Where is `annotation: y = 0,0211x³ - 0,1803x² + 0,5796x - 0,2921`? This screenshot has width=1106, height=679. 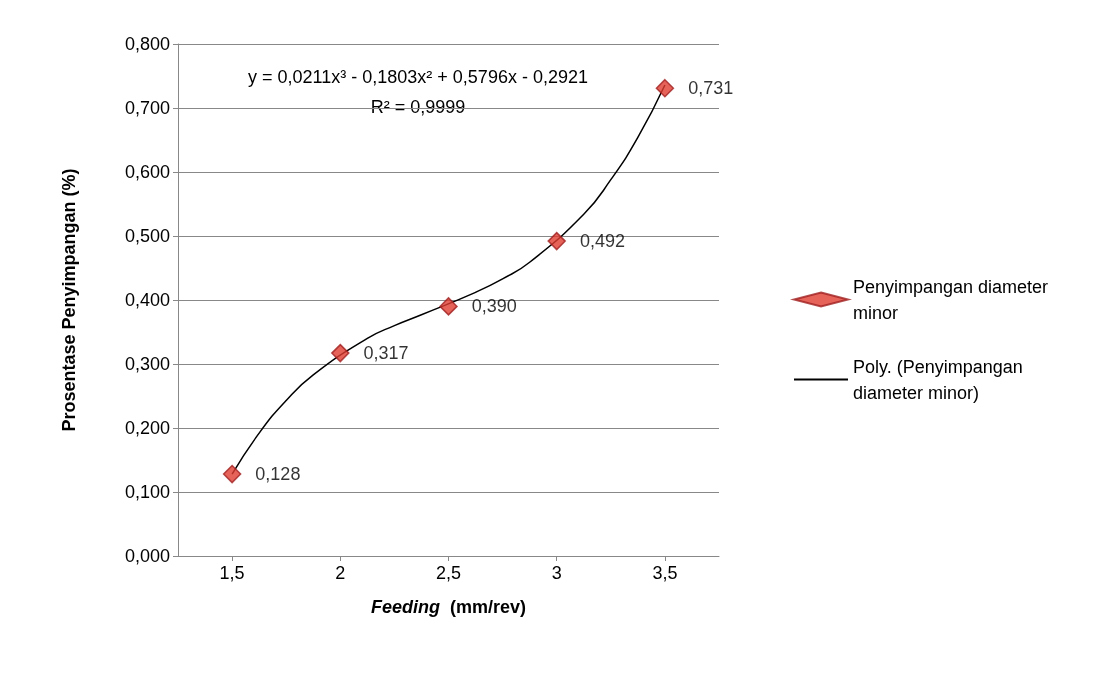 annotation: y = 0,0211x³ - 0,1803x² + 0,5796x - 0,2921 is located at coordinates (418, 77).